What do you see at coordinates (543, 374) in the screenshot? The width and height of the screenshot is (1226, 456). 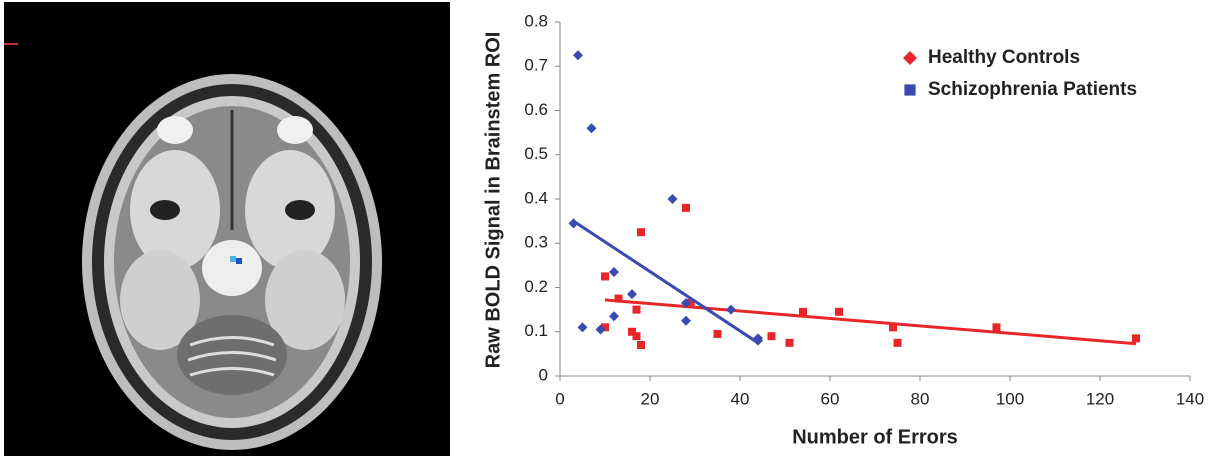 I see `y-tick-label: 0` at bounding box center [543, 374].